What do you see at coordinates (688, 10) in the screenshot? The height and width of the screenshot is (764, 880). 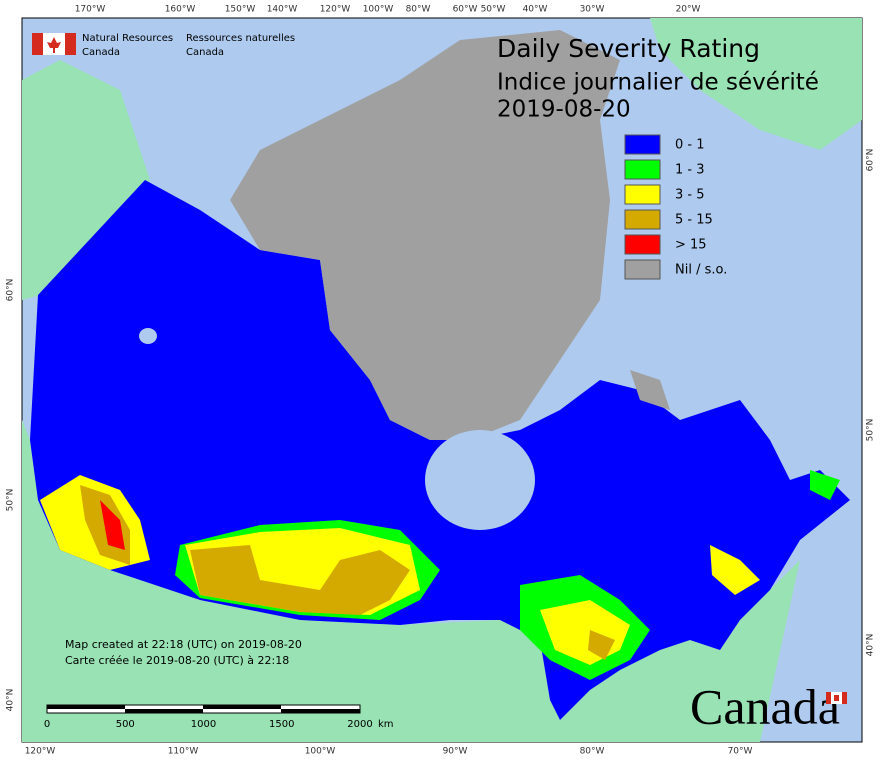 I see `longitude-label: 20°W` at bounding box center [688, 10].